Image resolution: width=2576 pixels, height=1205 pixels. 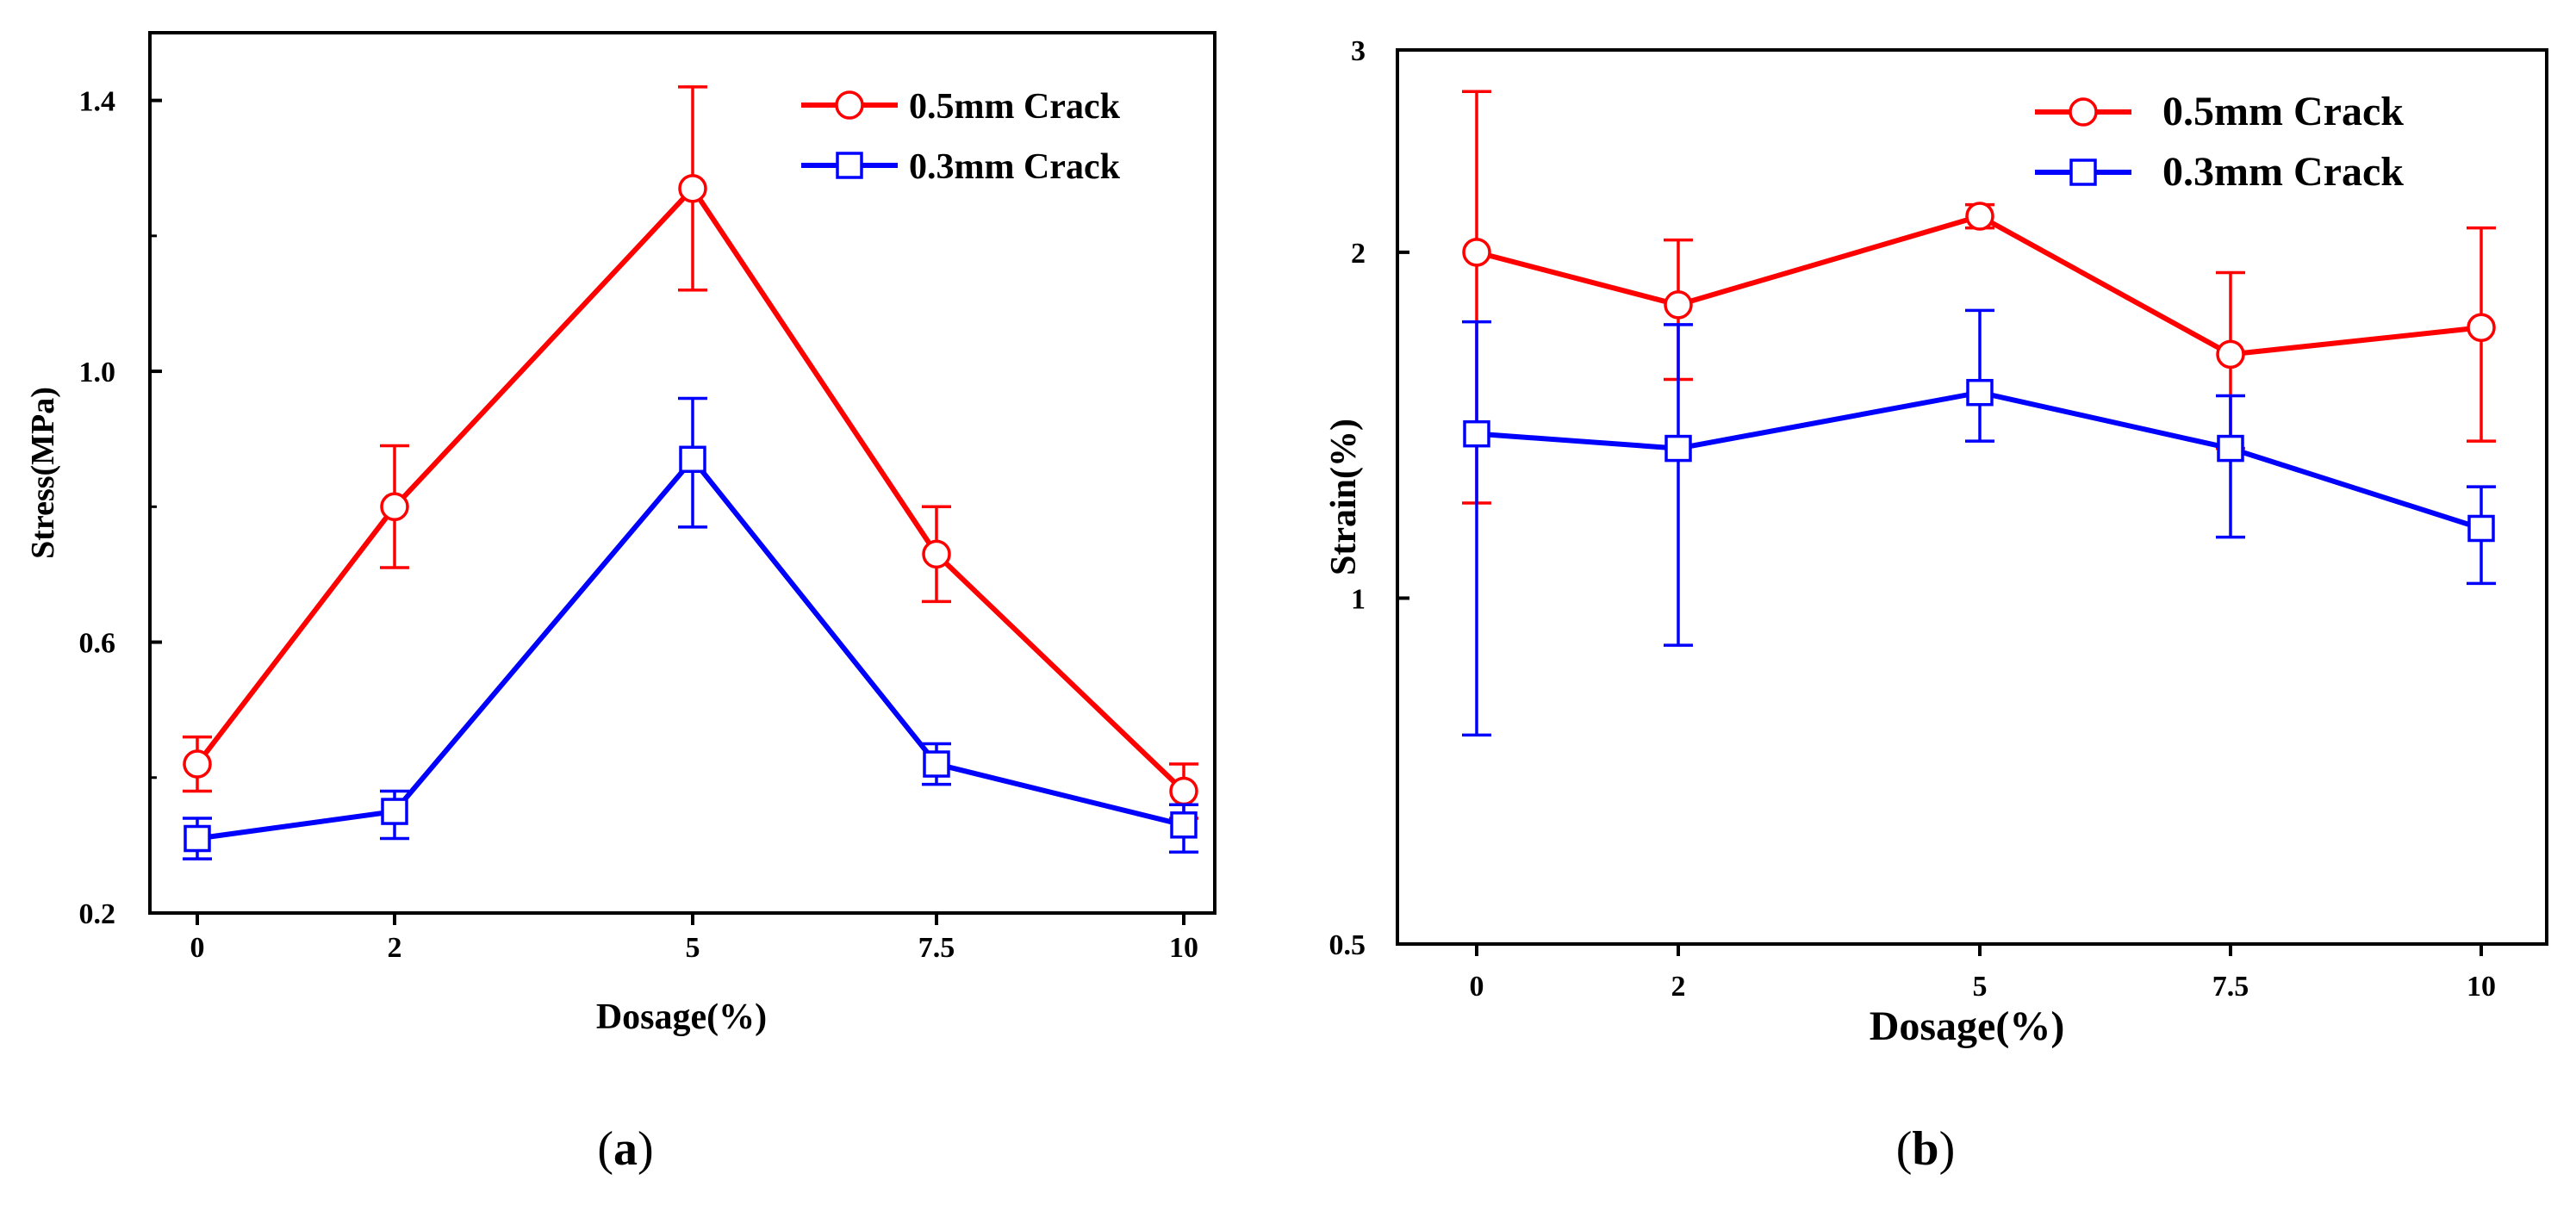 I want to click on panel-caption: (a), so click(x=625, y=1149).